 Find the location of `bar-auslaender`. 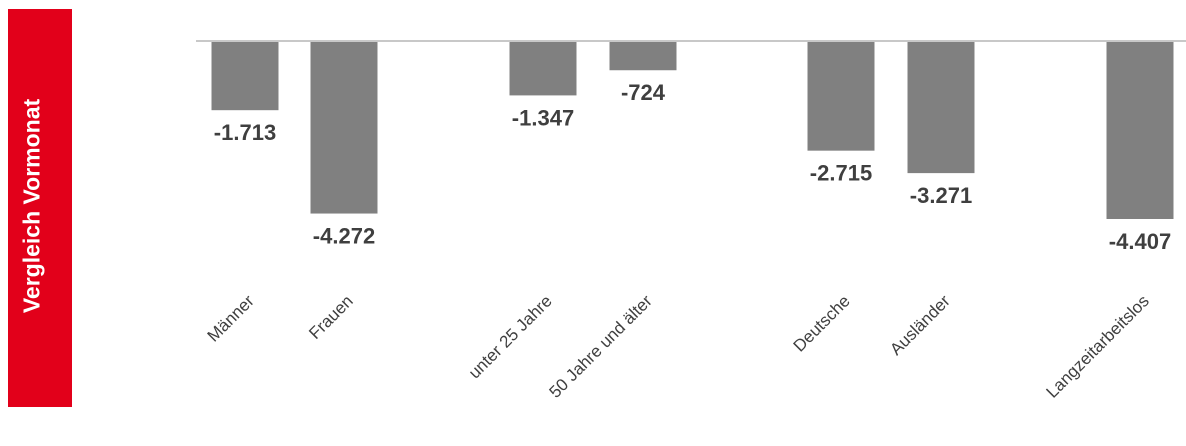

bar-auslaender is located at coordinates (941, 107).